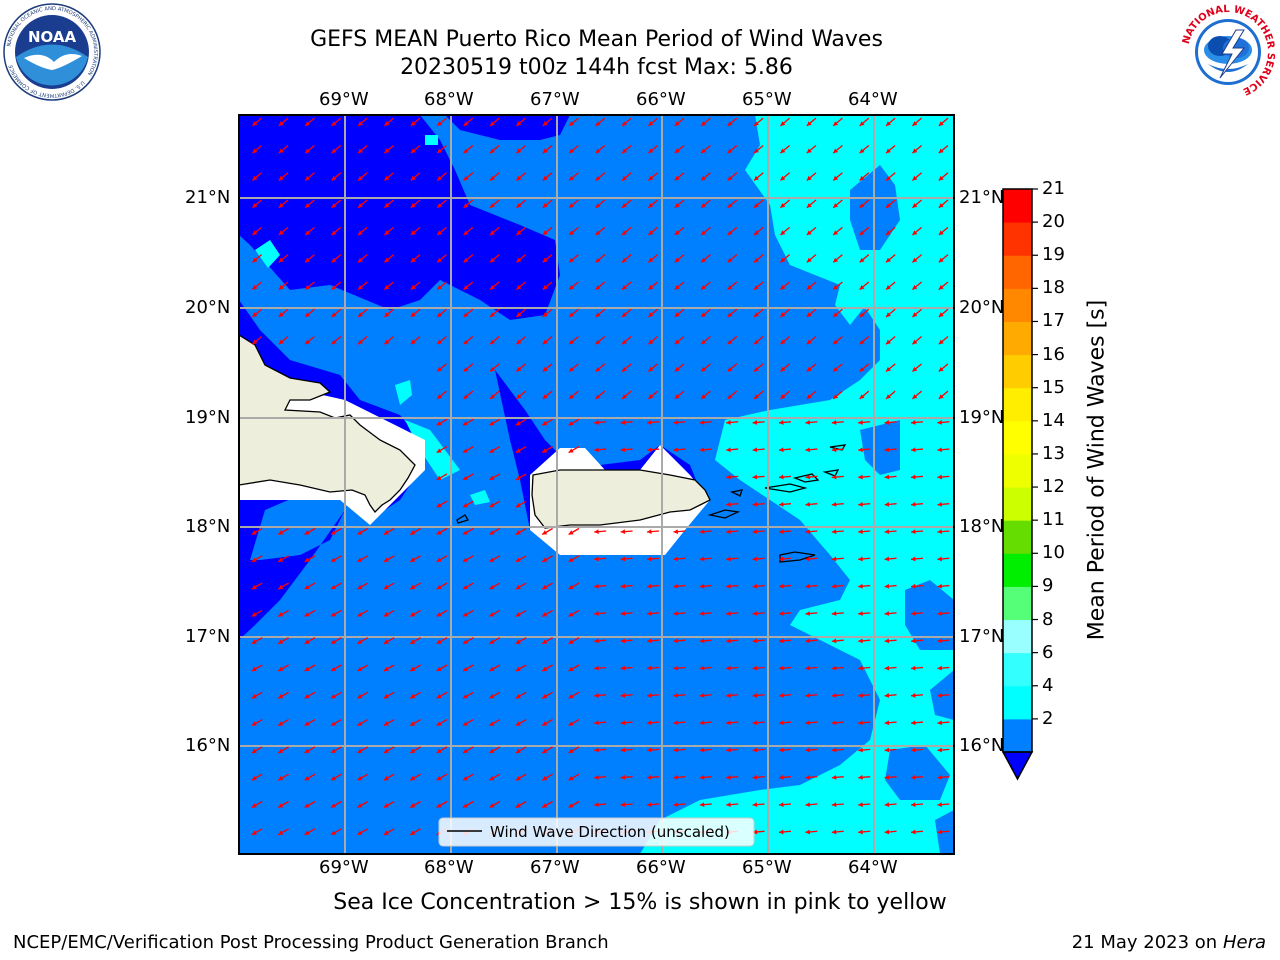 This screenshot has height=960, width=1280. Describe the element at coordinates (507, 127) in the screenshot. I see `contour-below-2-top` at that location.